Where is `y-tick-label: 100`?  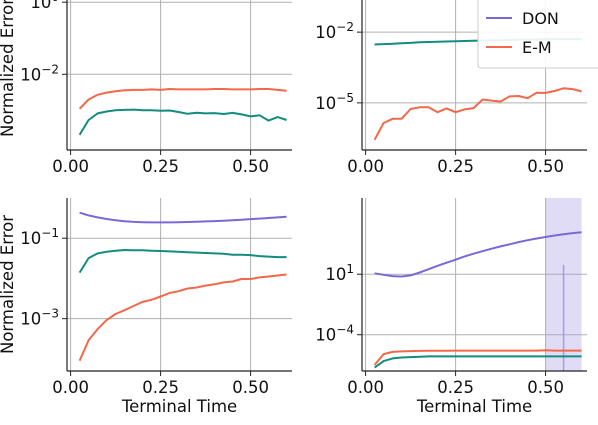
y-tick-label: 100 is located at coordinates (44, 6).